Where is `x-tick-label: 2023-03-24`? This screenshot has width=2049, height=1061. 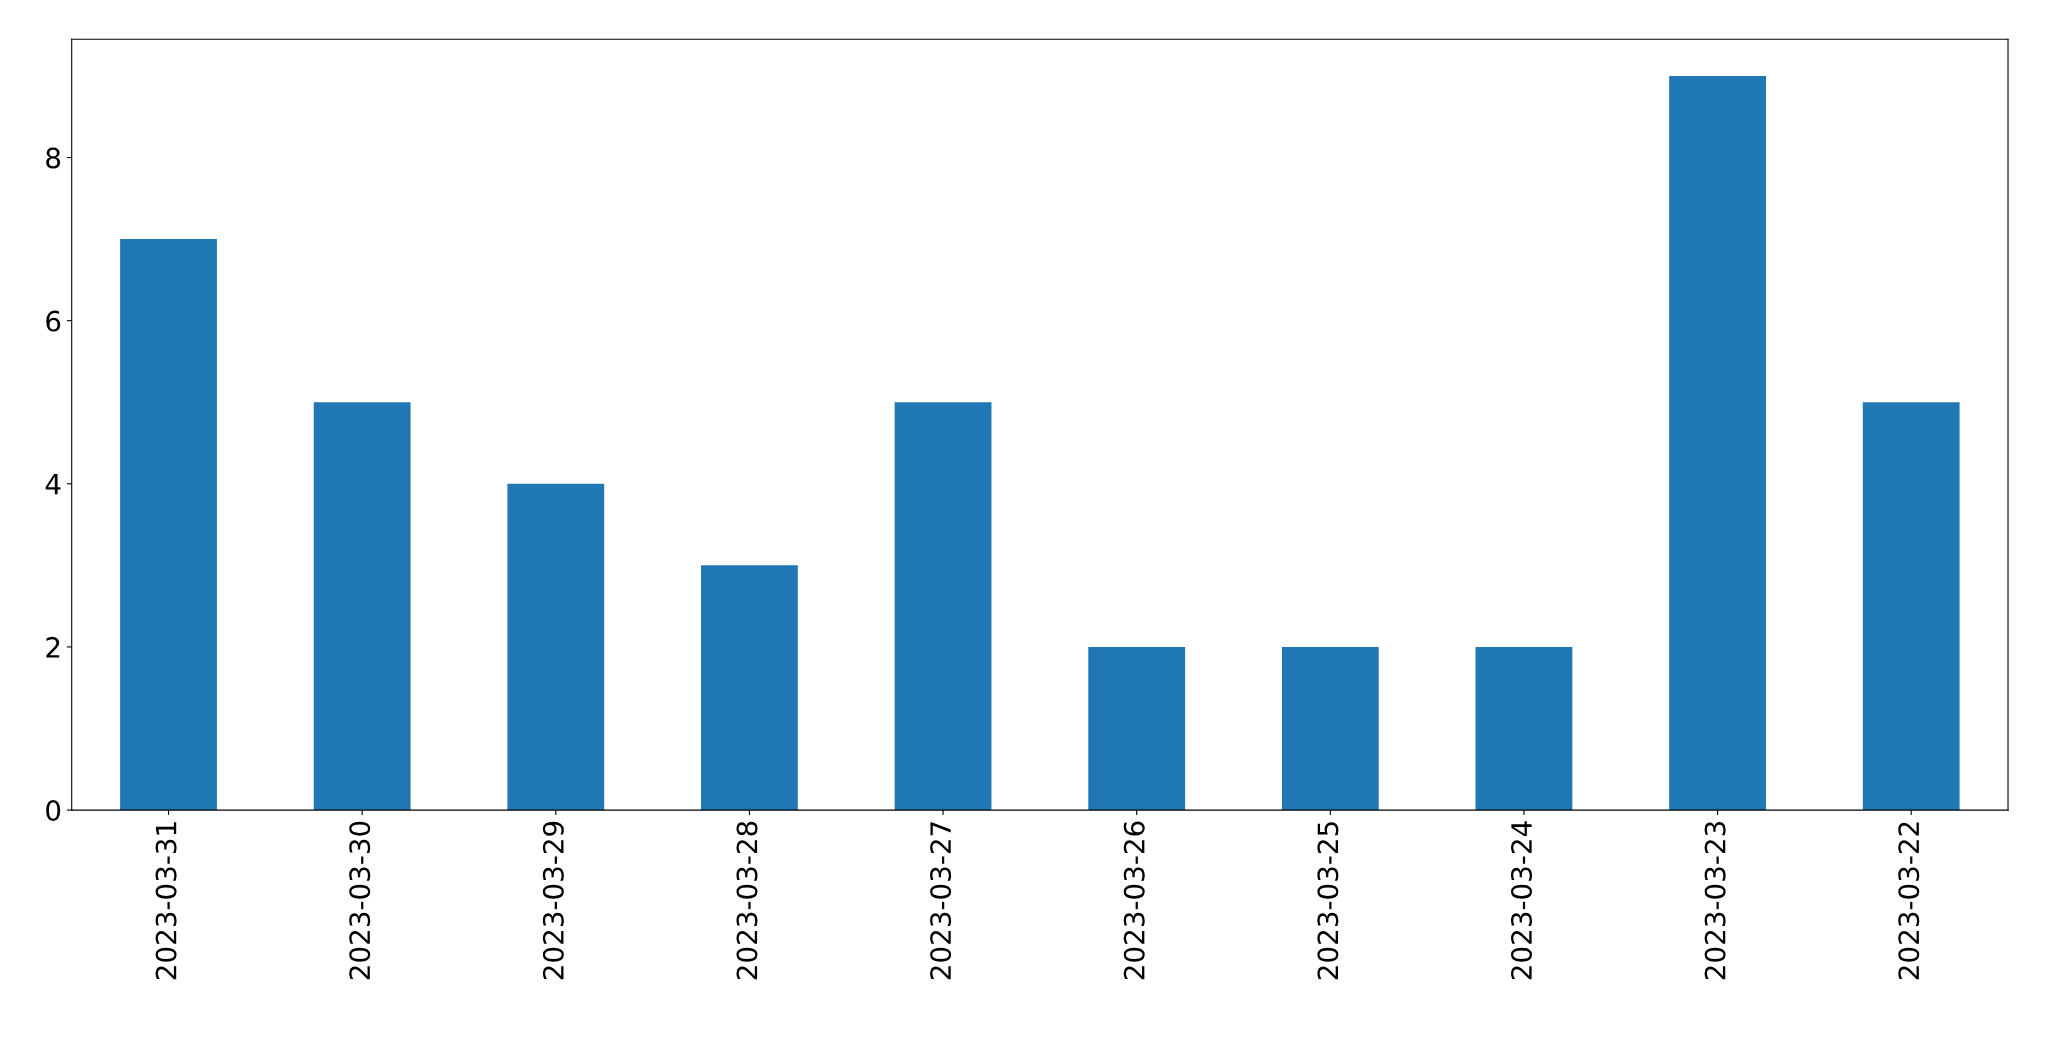
x-tick-label: 2023-03-24 is located at coordinates (1521, 900).